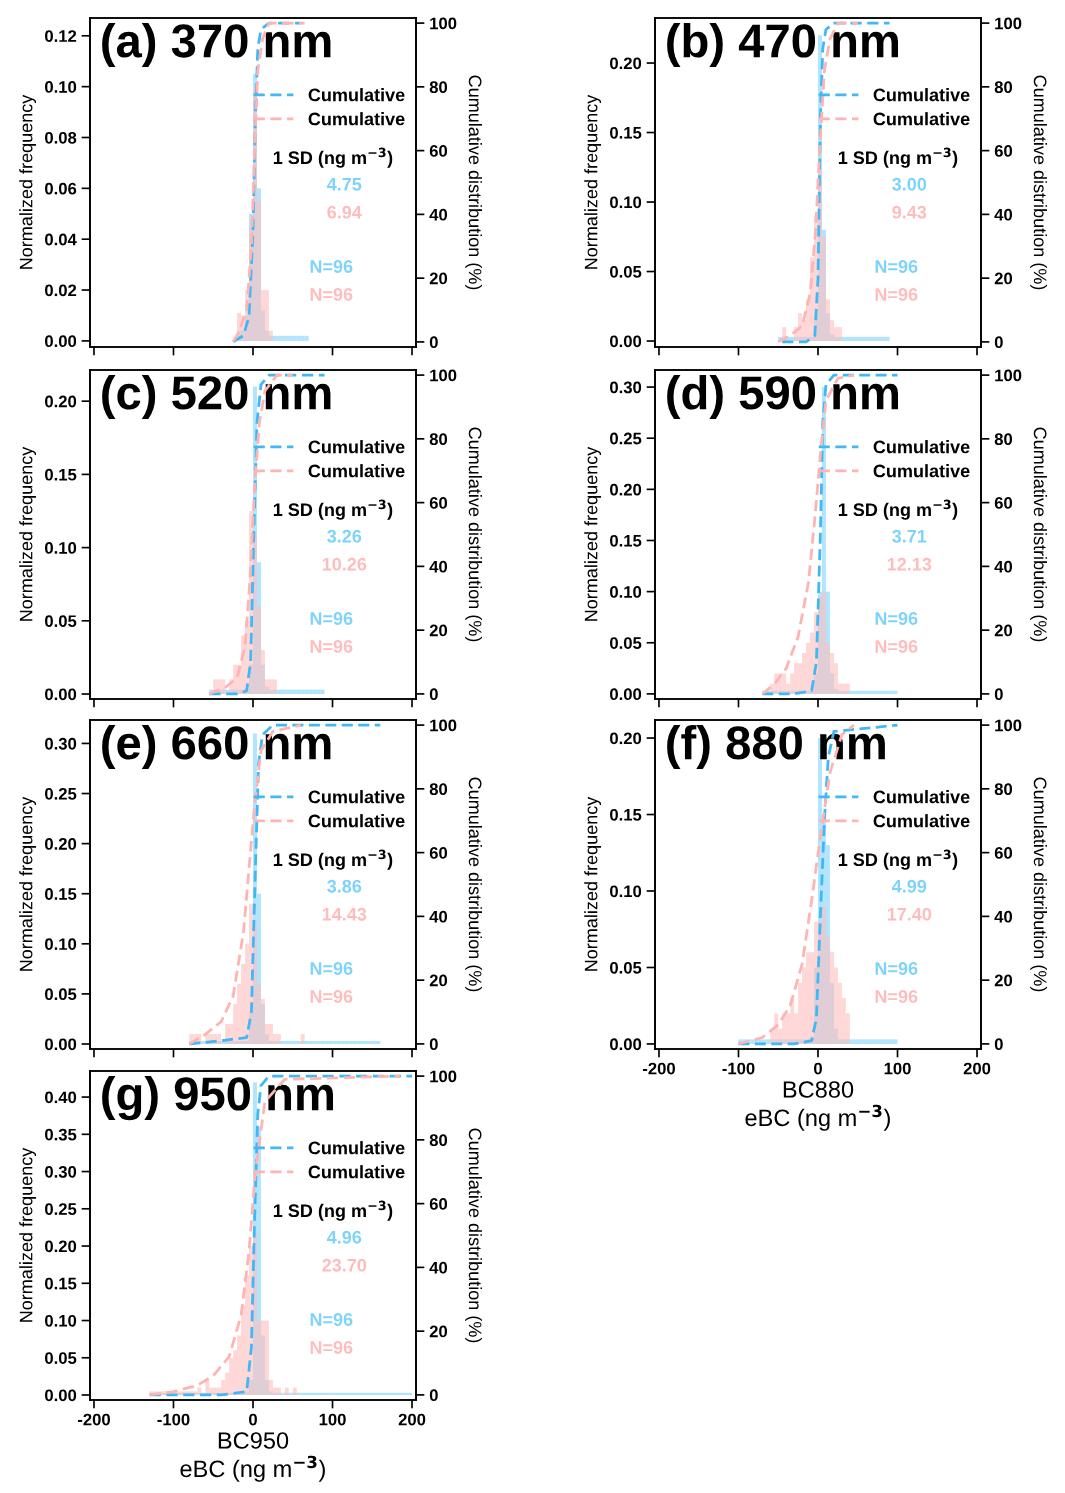 The width and height of the screenshot is (1065, 1493). Describe the element at coordinates (344, 536) in the screenshot. I see `annotation: 3.26` at that location.